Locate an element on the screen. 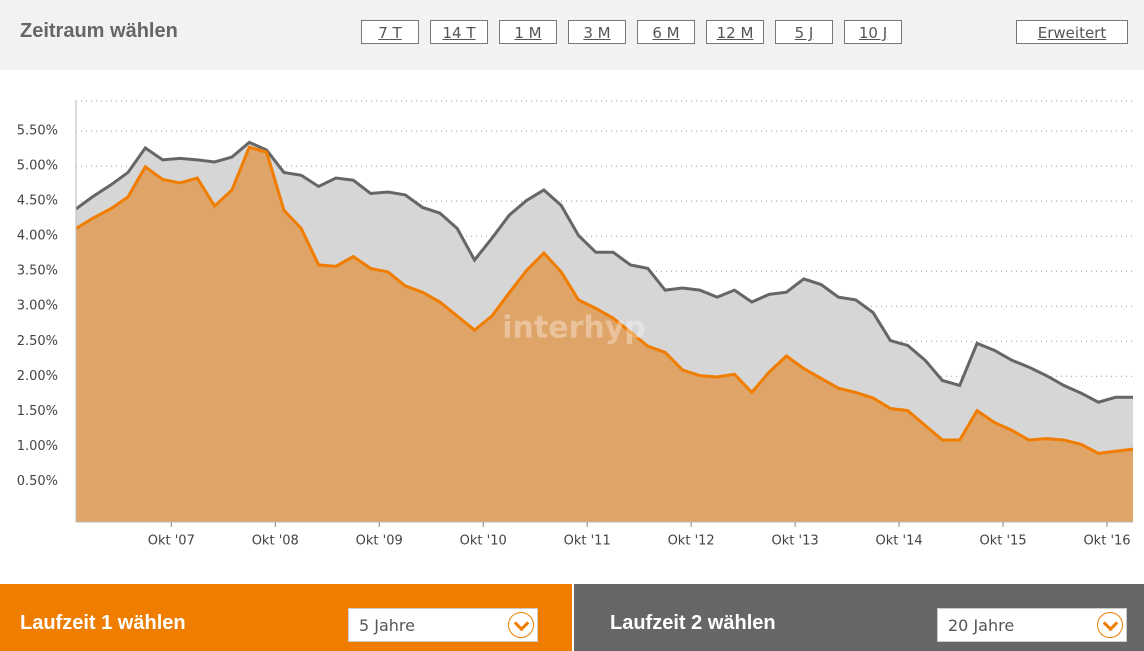 The image size is (1144, 651). y-tick-label: 2.50% is located at coordinates (37, 341).